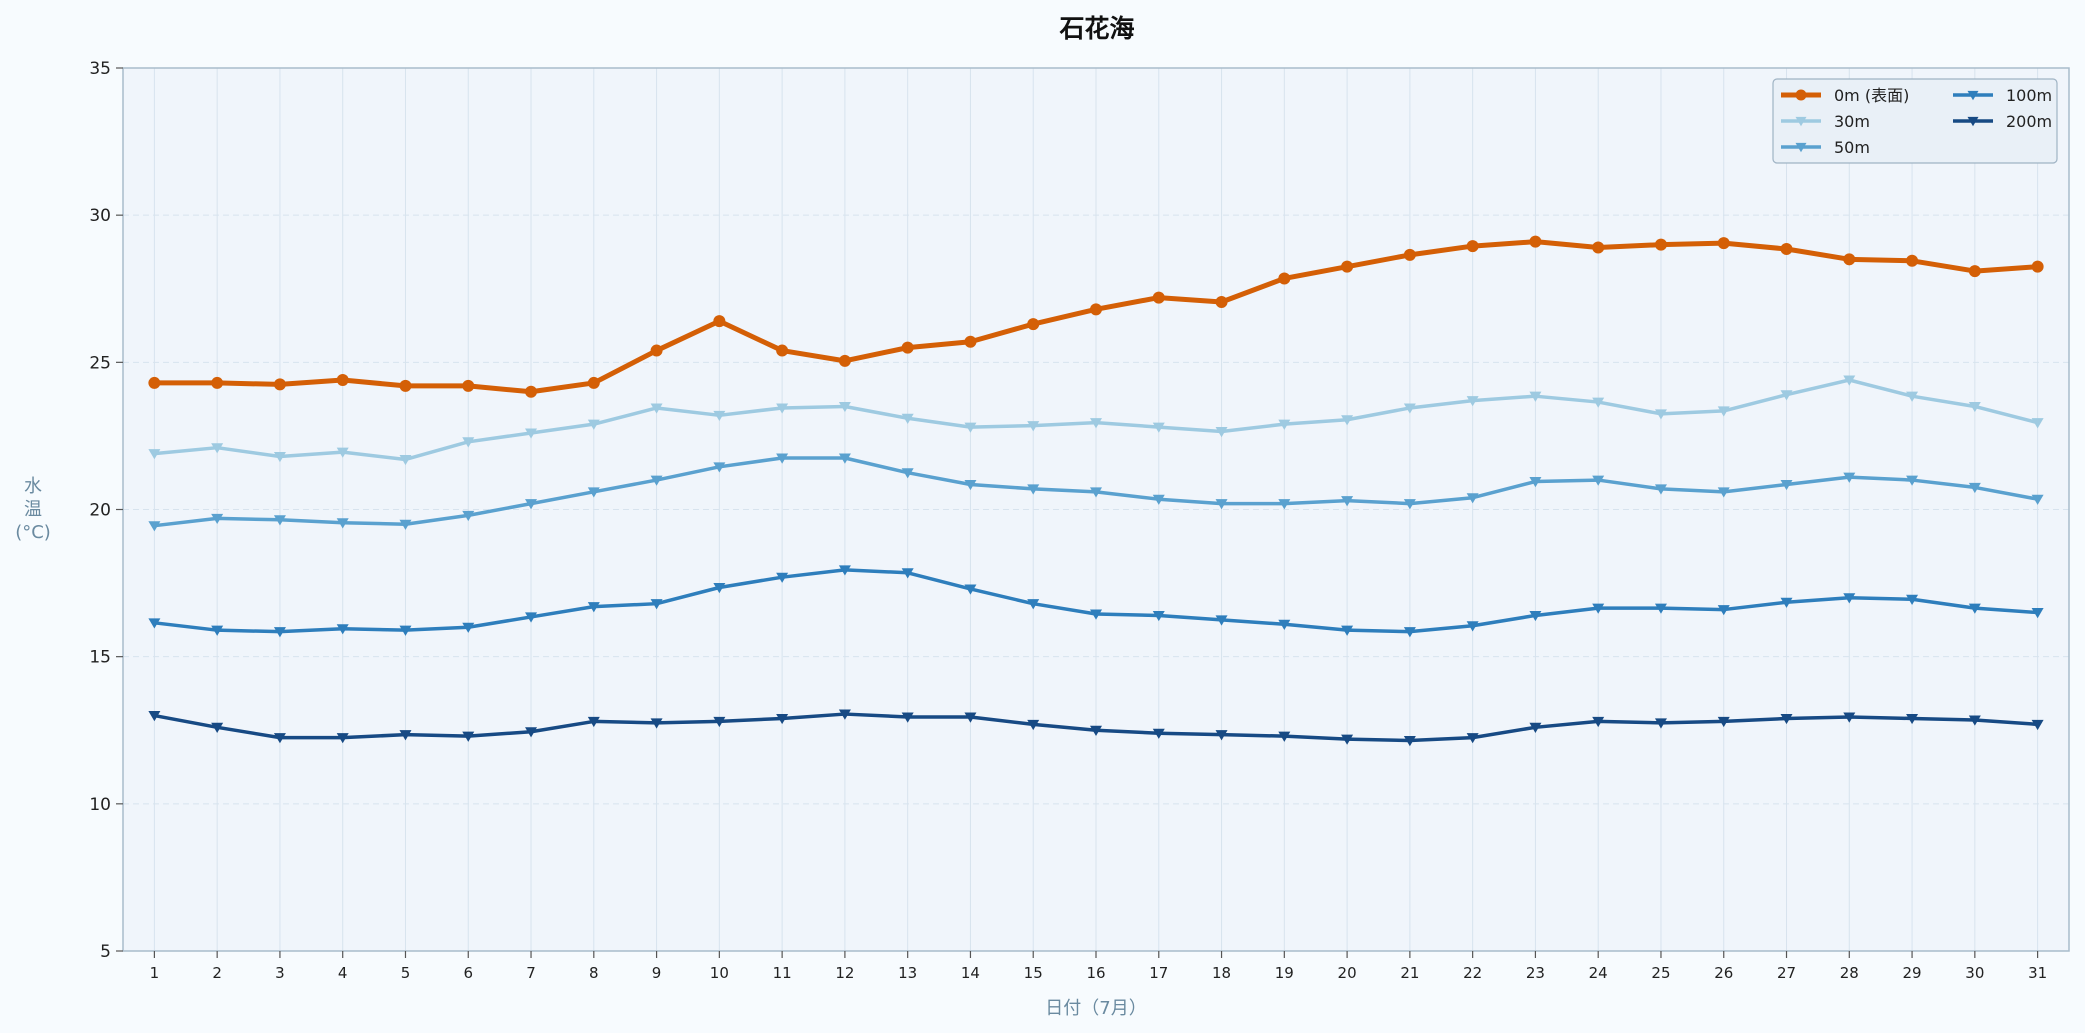 The height and width of the screenshot is (1033, 2085). What do you see at coordinates (1096, 28) in the screenshot?
I see `chart-title: 石花海` at bounding box center [1096, 28].